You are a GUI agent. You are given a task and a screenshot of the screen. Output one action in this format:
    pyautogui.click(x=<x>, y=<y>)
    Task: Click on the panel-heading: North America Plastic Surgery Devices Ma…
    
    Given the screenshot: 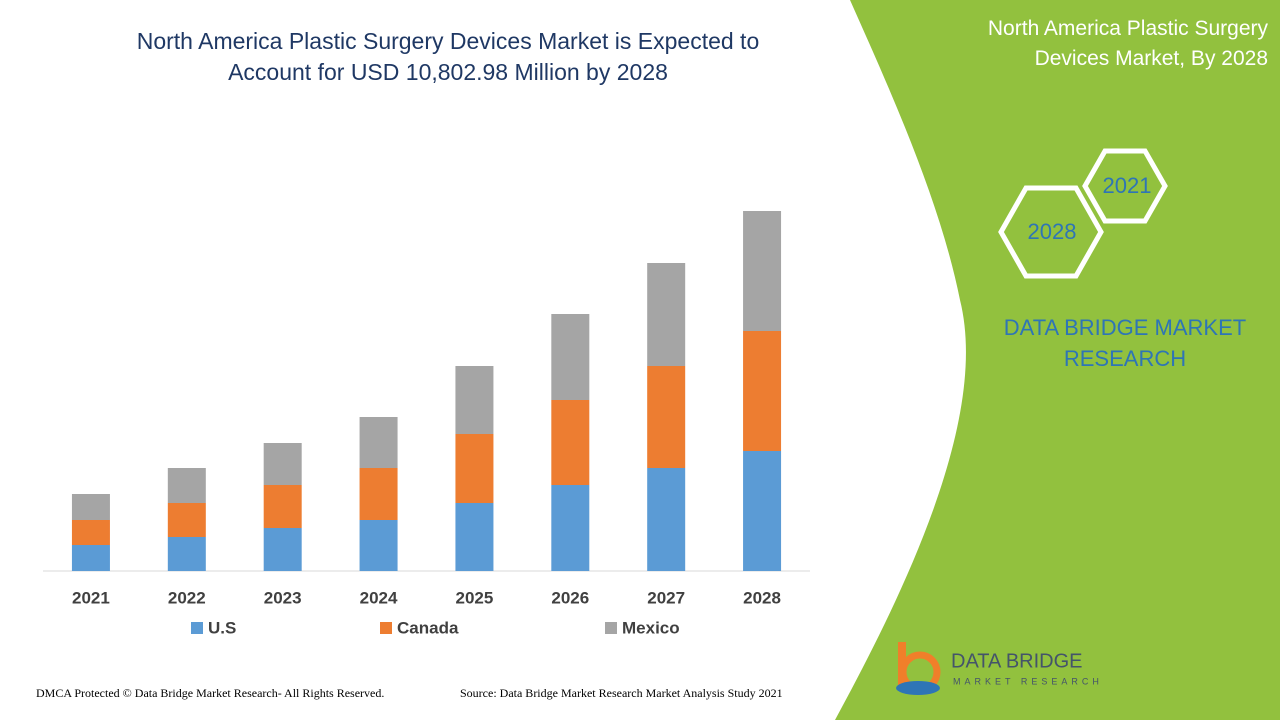 What is the action you would take?
    pyautogui.click(x=1127, y=43)
    